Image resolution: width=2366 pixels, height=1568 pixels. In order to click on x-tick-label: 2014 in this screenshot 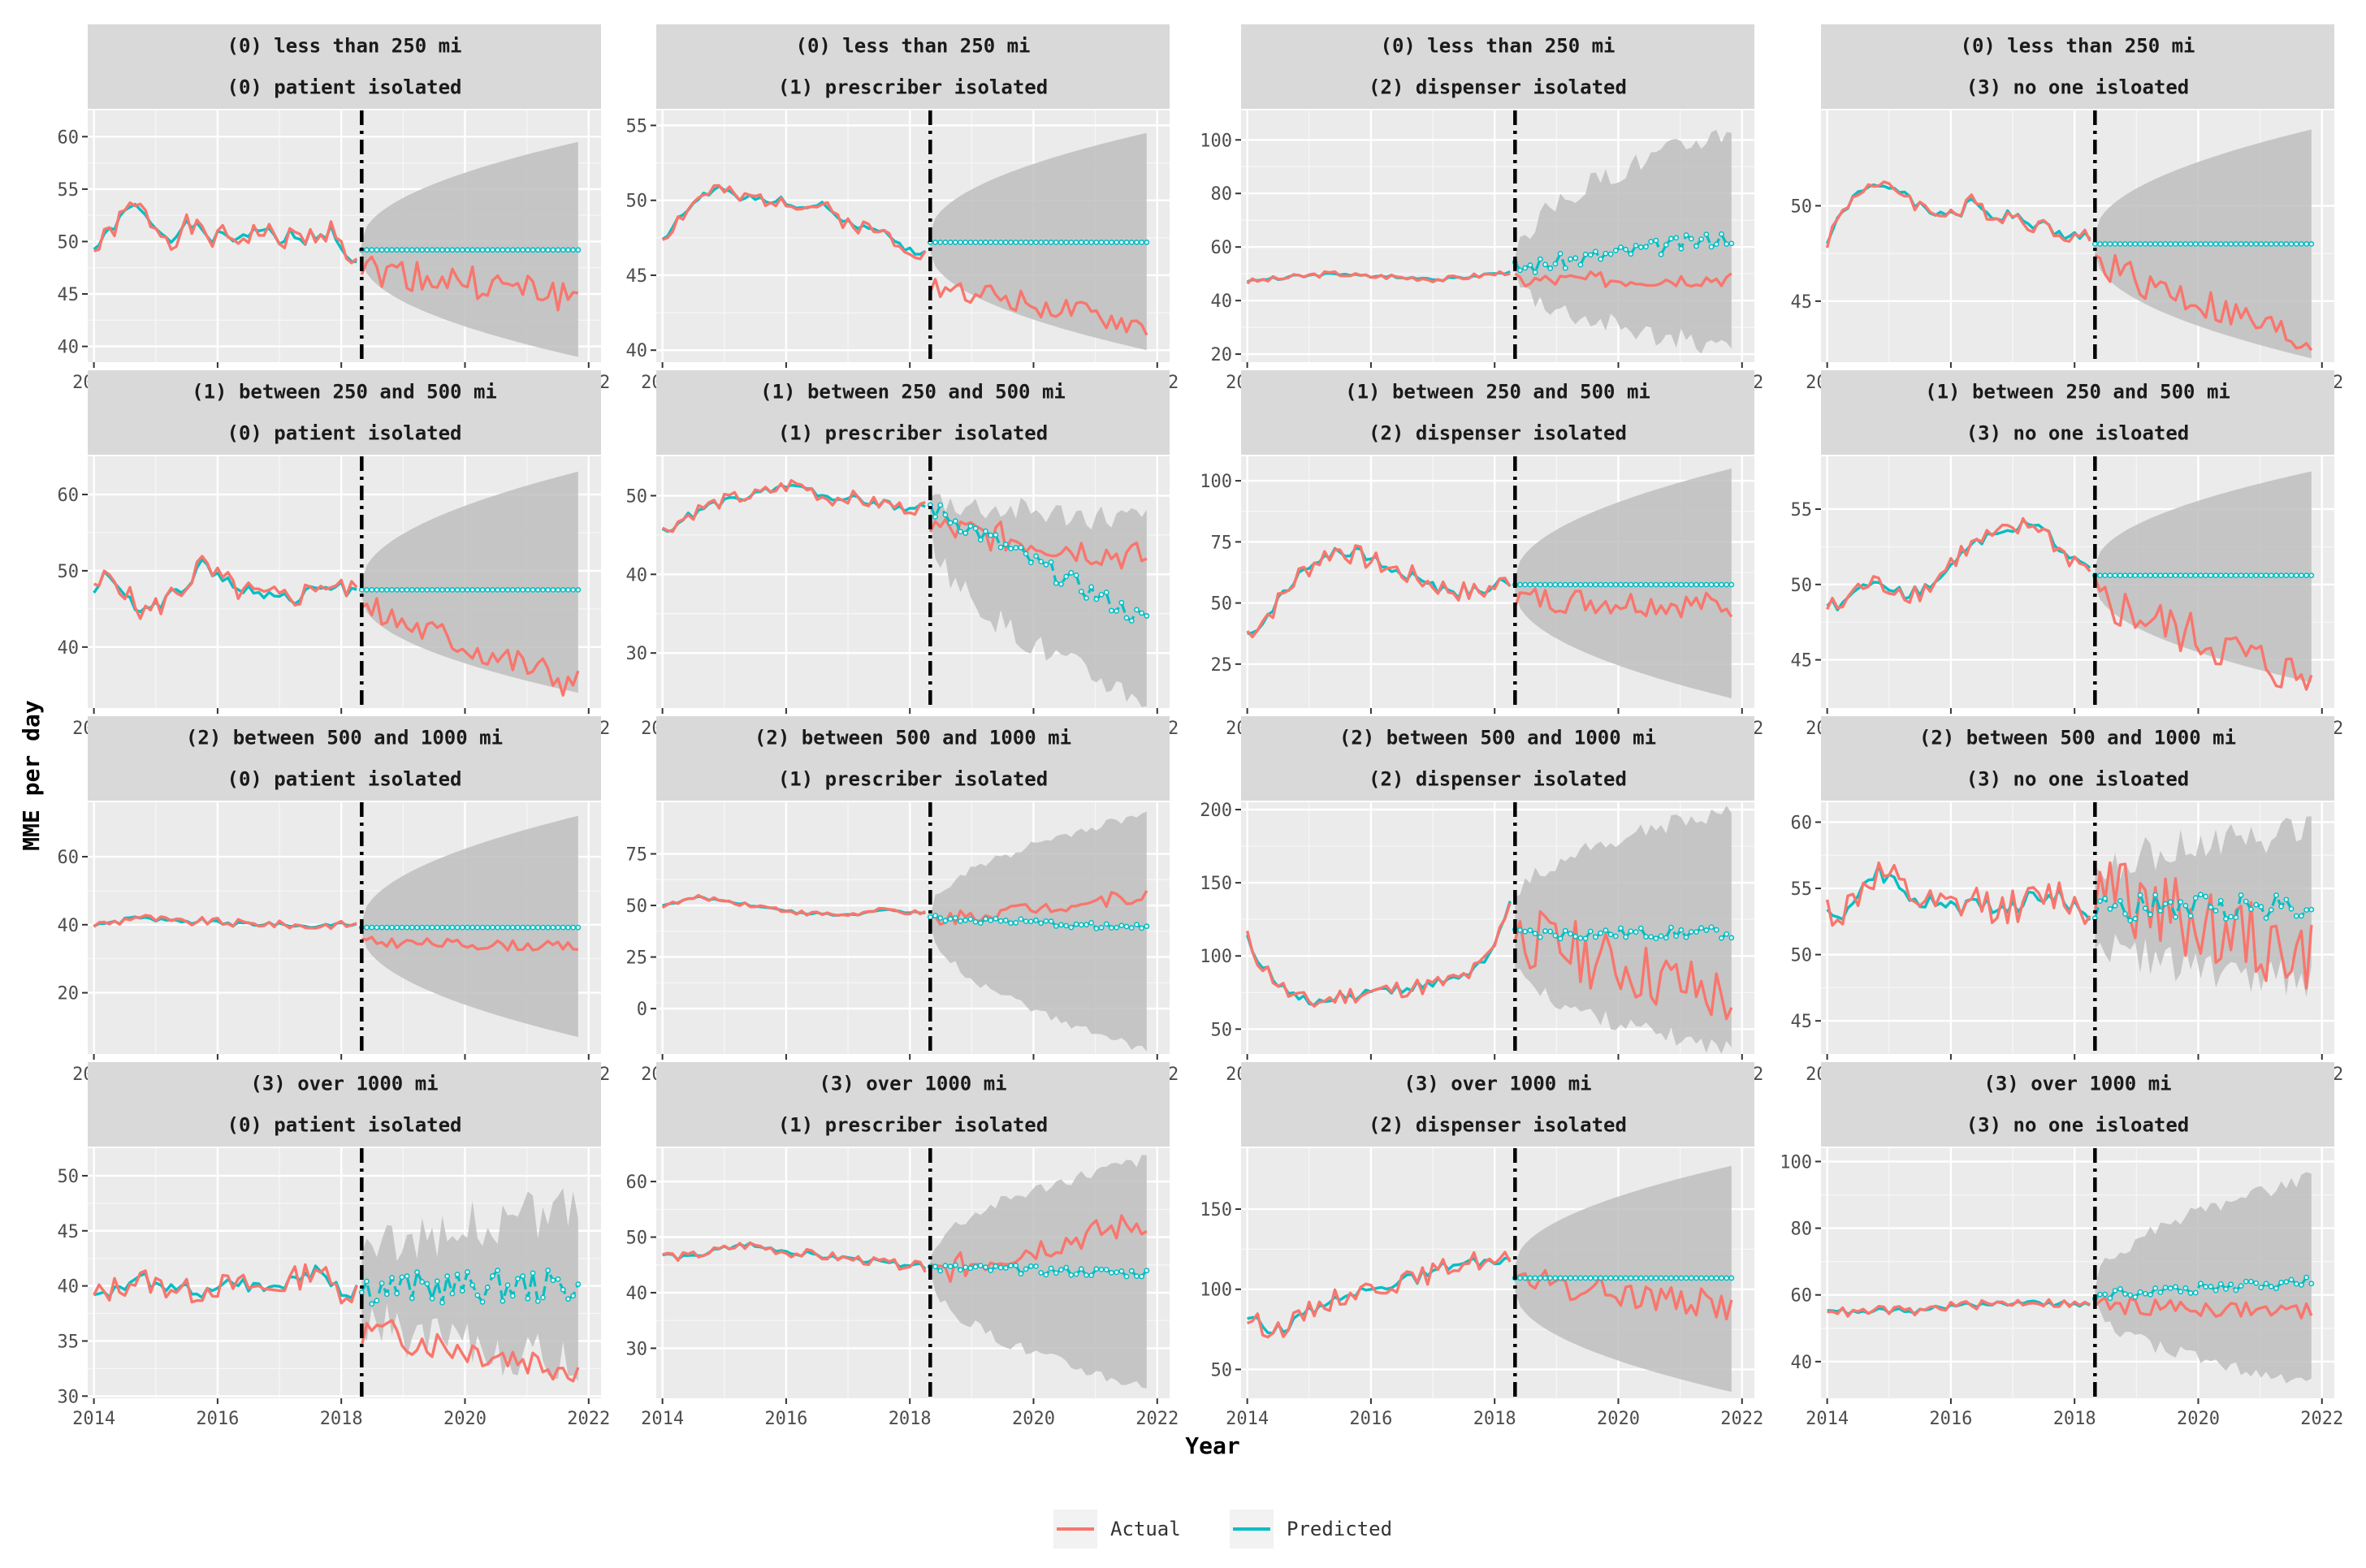, I will do `click(1247, 1419)`.